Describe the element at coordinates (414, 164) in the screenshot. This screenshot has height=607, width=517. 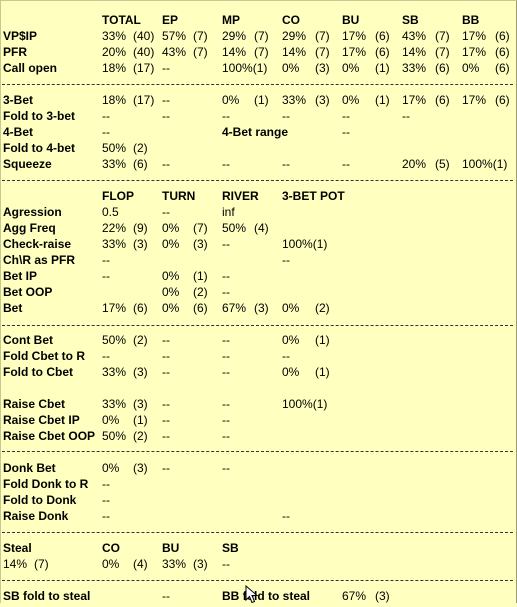
I see `stat-value: 20%` at that location.